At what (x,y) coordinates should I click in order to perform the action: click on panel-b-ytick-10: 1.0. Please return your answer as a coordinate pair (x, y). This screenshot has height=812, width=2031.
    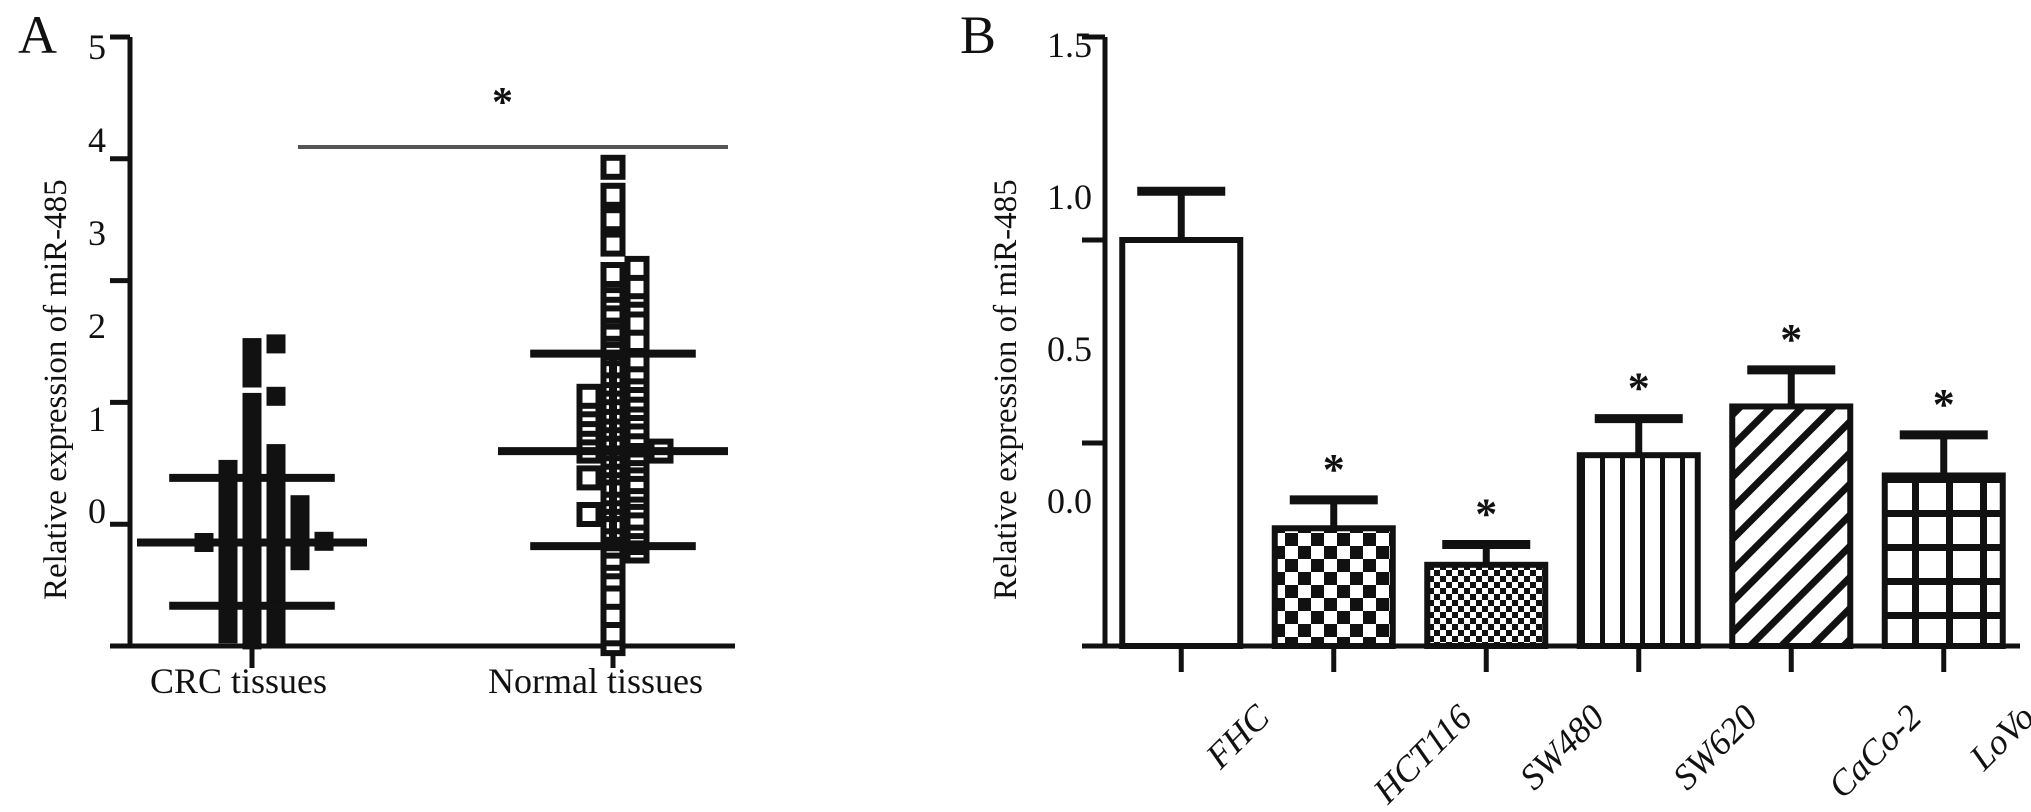
    Looking at the image, I should click on (1069, 197).